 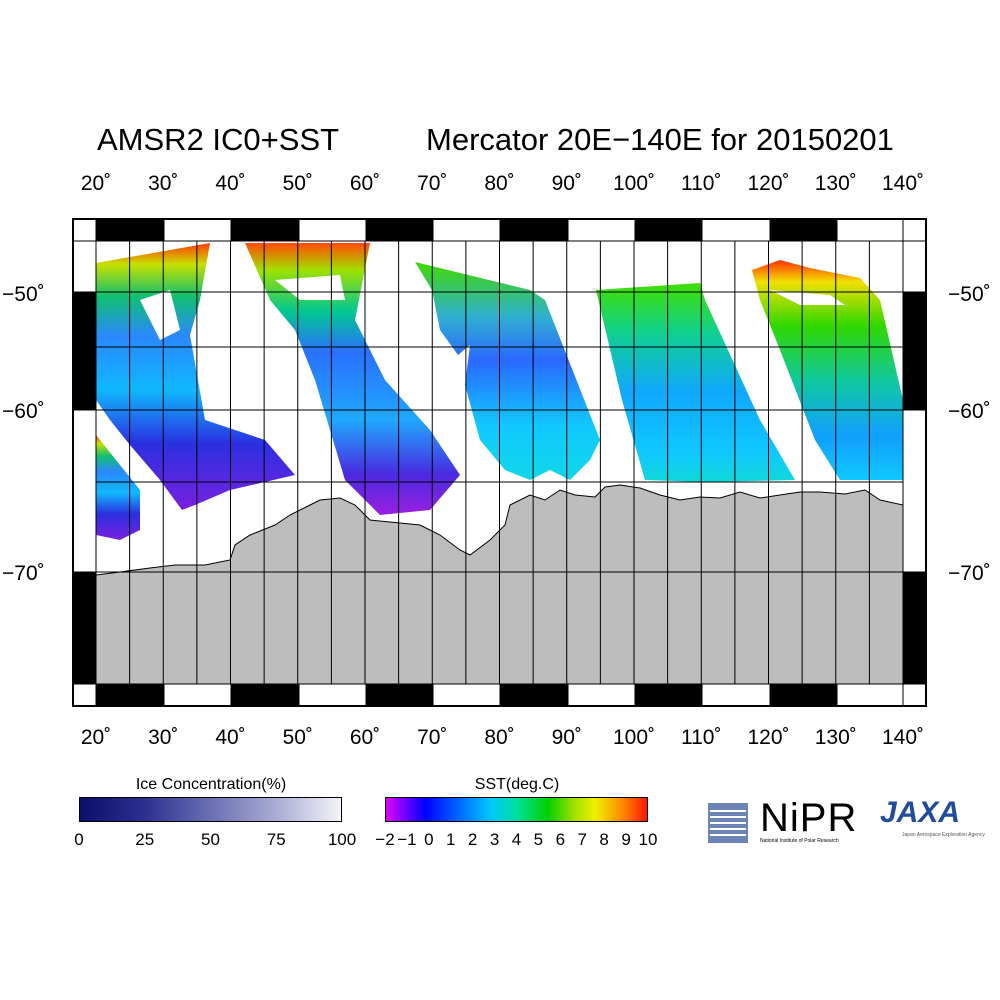 I want to click on colorbar-tick-label: 10, so click(x=648, y=840).